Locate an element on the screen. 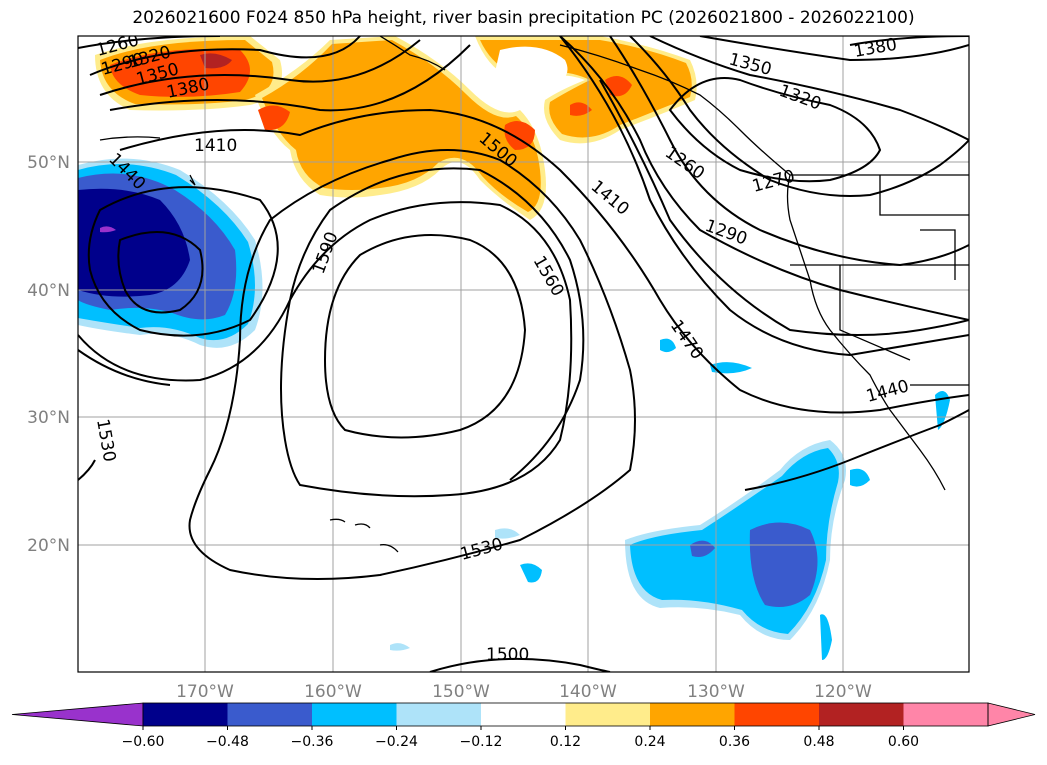  latitude-labels: 50°N 40°N 30°N 20°N is located at coordinates (48, 354).